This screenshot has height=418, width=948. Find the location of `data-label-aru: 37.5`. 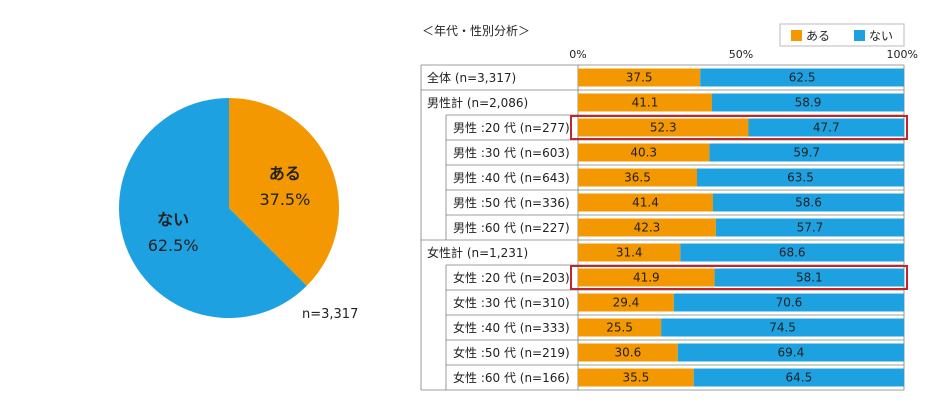

data-label-aru: 37.5 is located at coordinates (639, 78).